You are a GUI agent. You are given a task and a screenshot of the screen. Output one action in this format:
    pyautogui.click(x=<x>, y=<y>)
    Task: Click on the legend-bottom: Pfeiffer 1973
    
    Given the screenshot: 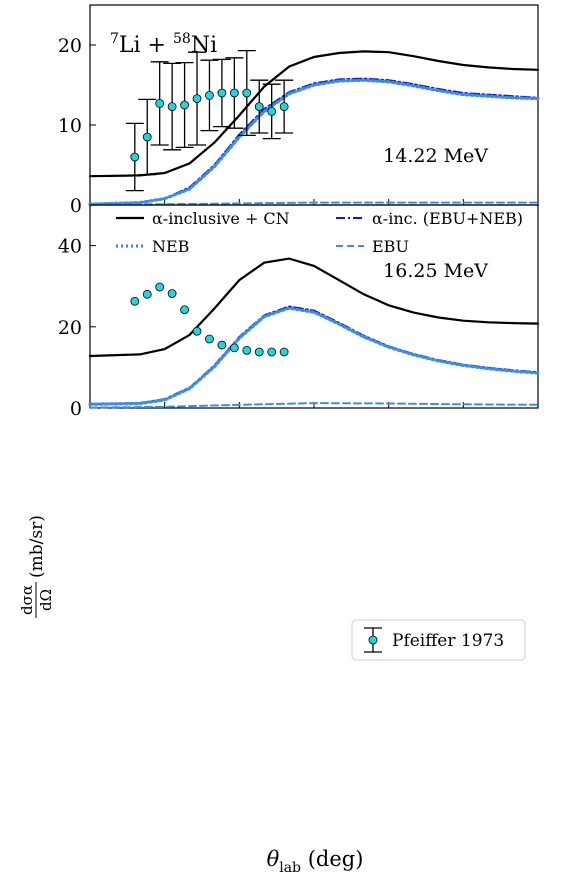 What is the action you would take?
    pyautogui.click(x=438, y=640)
    